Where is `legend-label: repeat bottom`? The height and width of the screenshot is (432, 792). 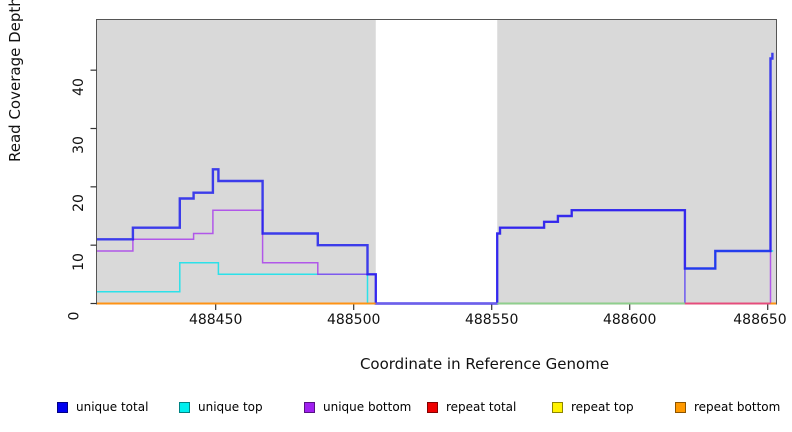
legend-label: repeat bottom is located at coordinates (737, 407).